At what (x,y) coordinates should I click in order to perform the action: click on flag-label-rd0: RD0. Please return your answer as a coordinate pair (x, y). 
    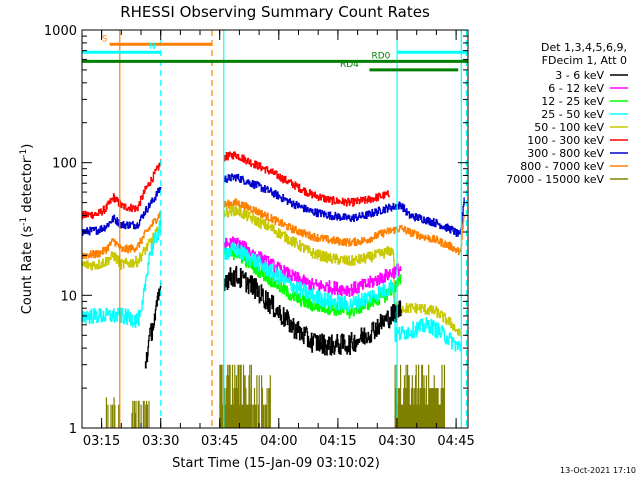
    Looking at the image, I should click on (381, 56).